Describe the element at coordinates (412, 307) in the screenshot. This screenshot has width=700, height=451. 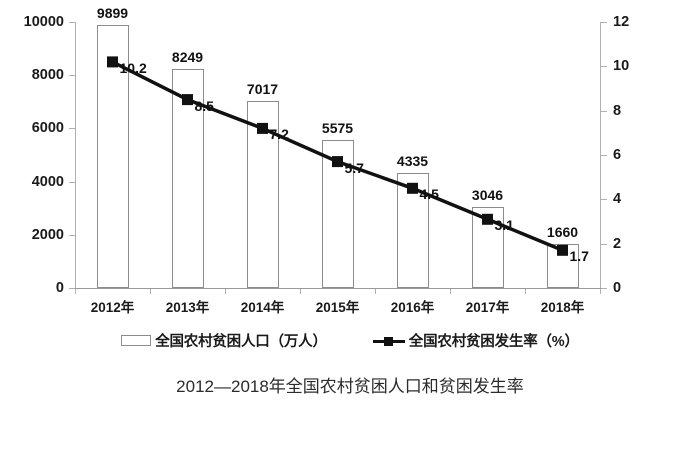
I see `category-label-4: 2016年` at that location.